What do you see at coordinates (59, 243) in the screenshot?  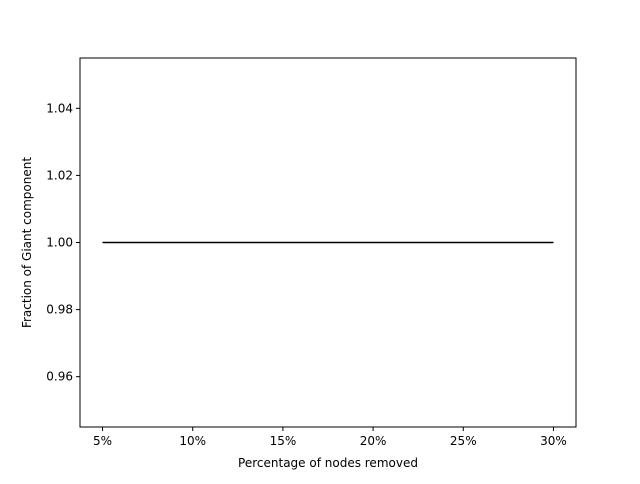 I see `y-tick-label: 1.00` at bounding box center [59, 243].